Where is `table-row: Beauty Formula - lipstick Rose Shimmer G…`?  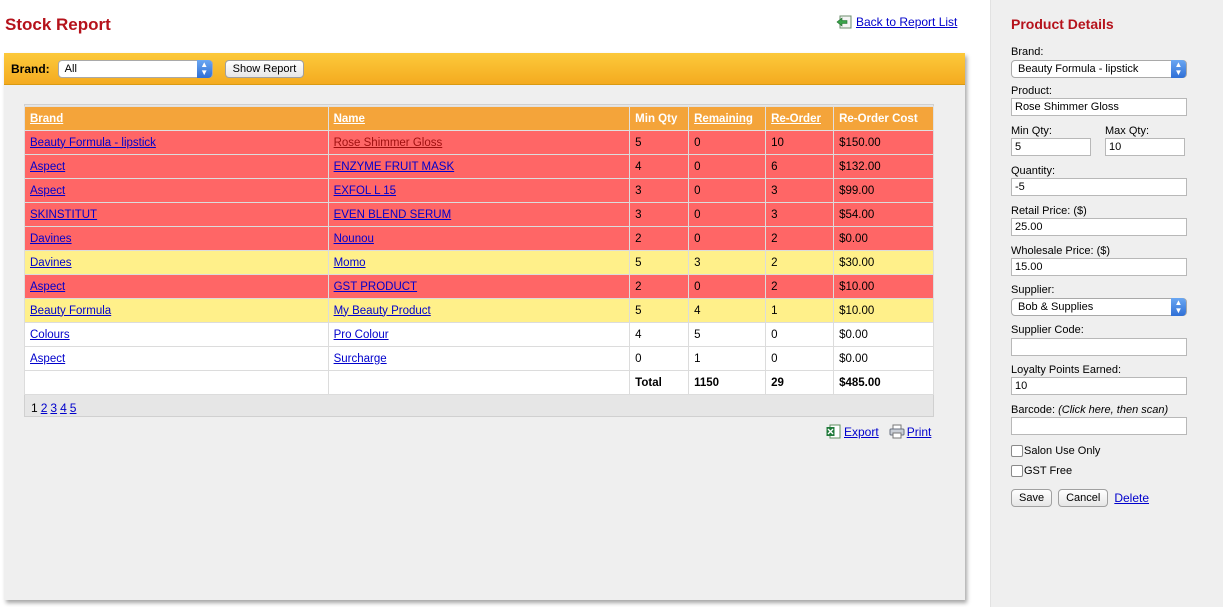
table-row: Beauty Formula - lipstick Rose Shimmer G… is located at coordinates (479, 142).